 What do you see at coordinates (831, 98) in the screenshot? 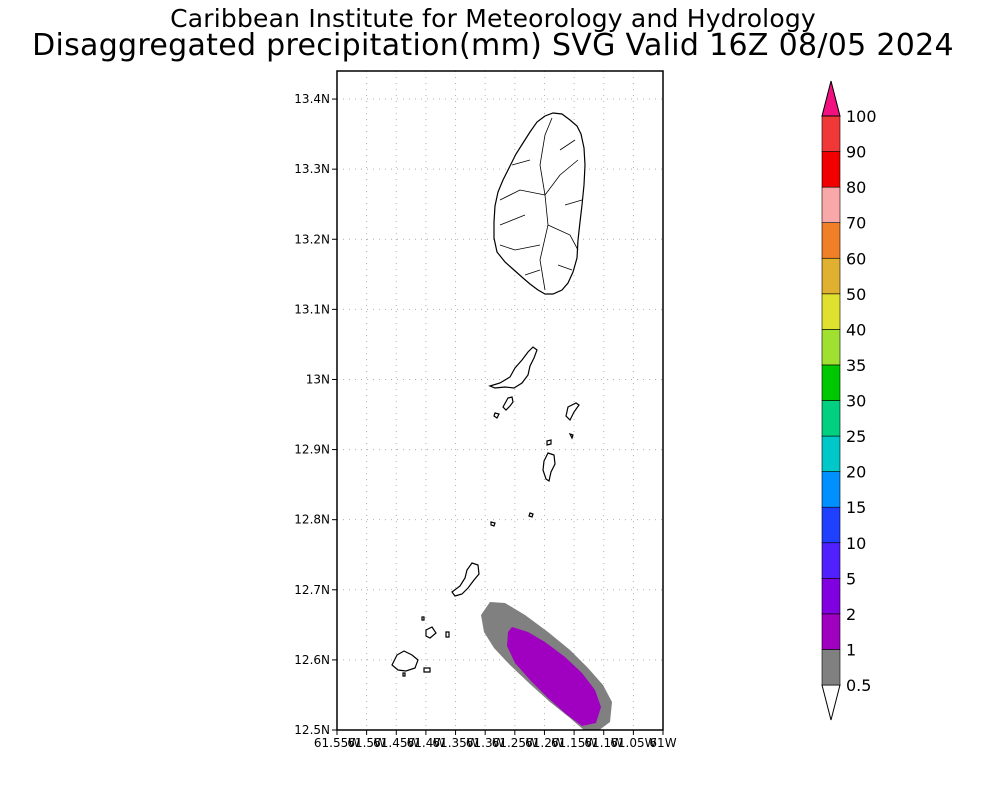
I see `colorbar-max-arrow` at bounding box center [831, 98].